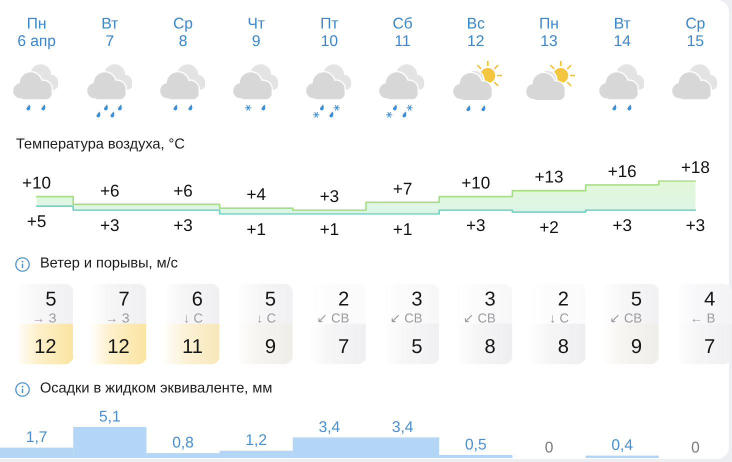  I want to click on x-tick-label: Сб 11, so click(402, 32).